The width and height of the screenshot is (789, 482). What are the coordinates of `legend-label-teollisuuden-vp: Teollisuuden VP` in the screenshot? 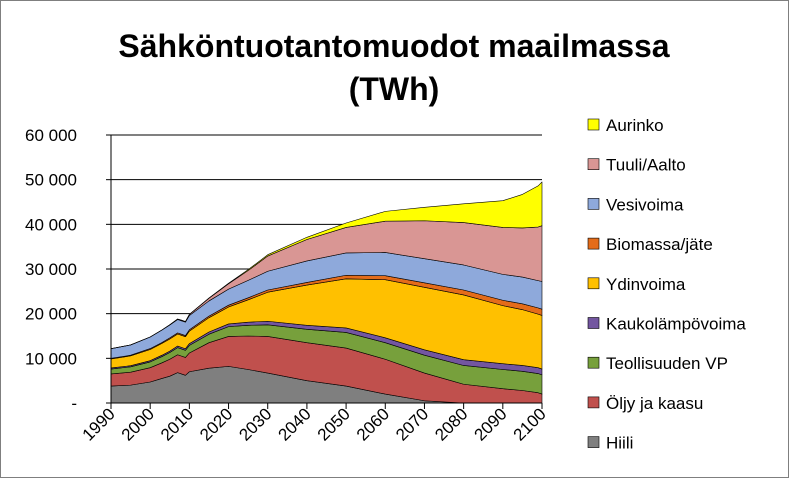 It's located at (667, 363).